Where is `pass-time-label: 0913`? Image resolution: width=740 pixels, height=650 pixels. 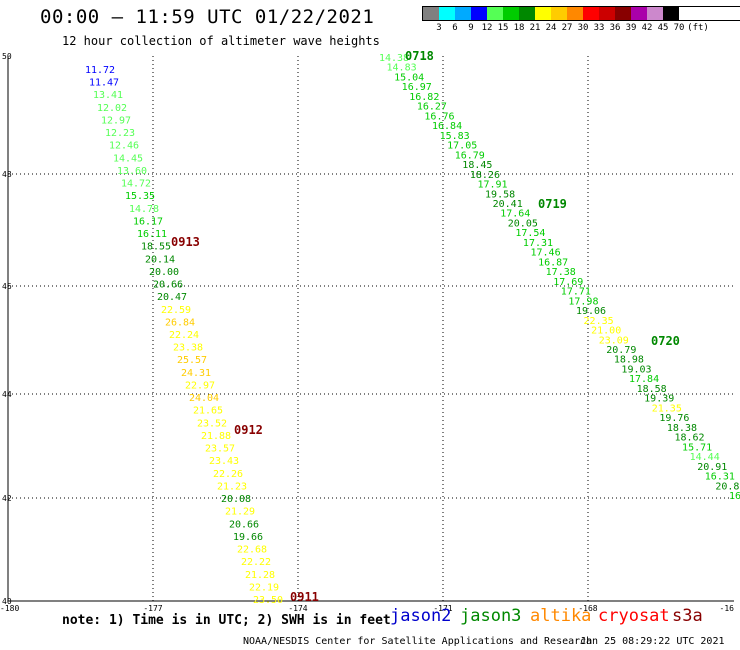
pass-time-label: 0913 is located at coordinates (185, 242).